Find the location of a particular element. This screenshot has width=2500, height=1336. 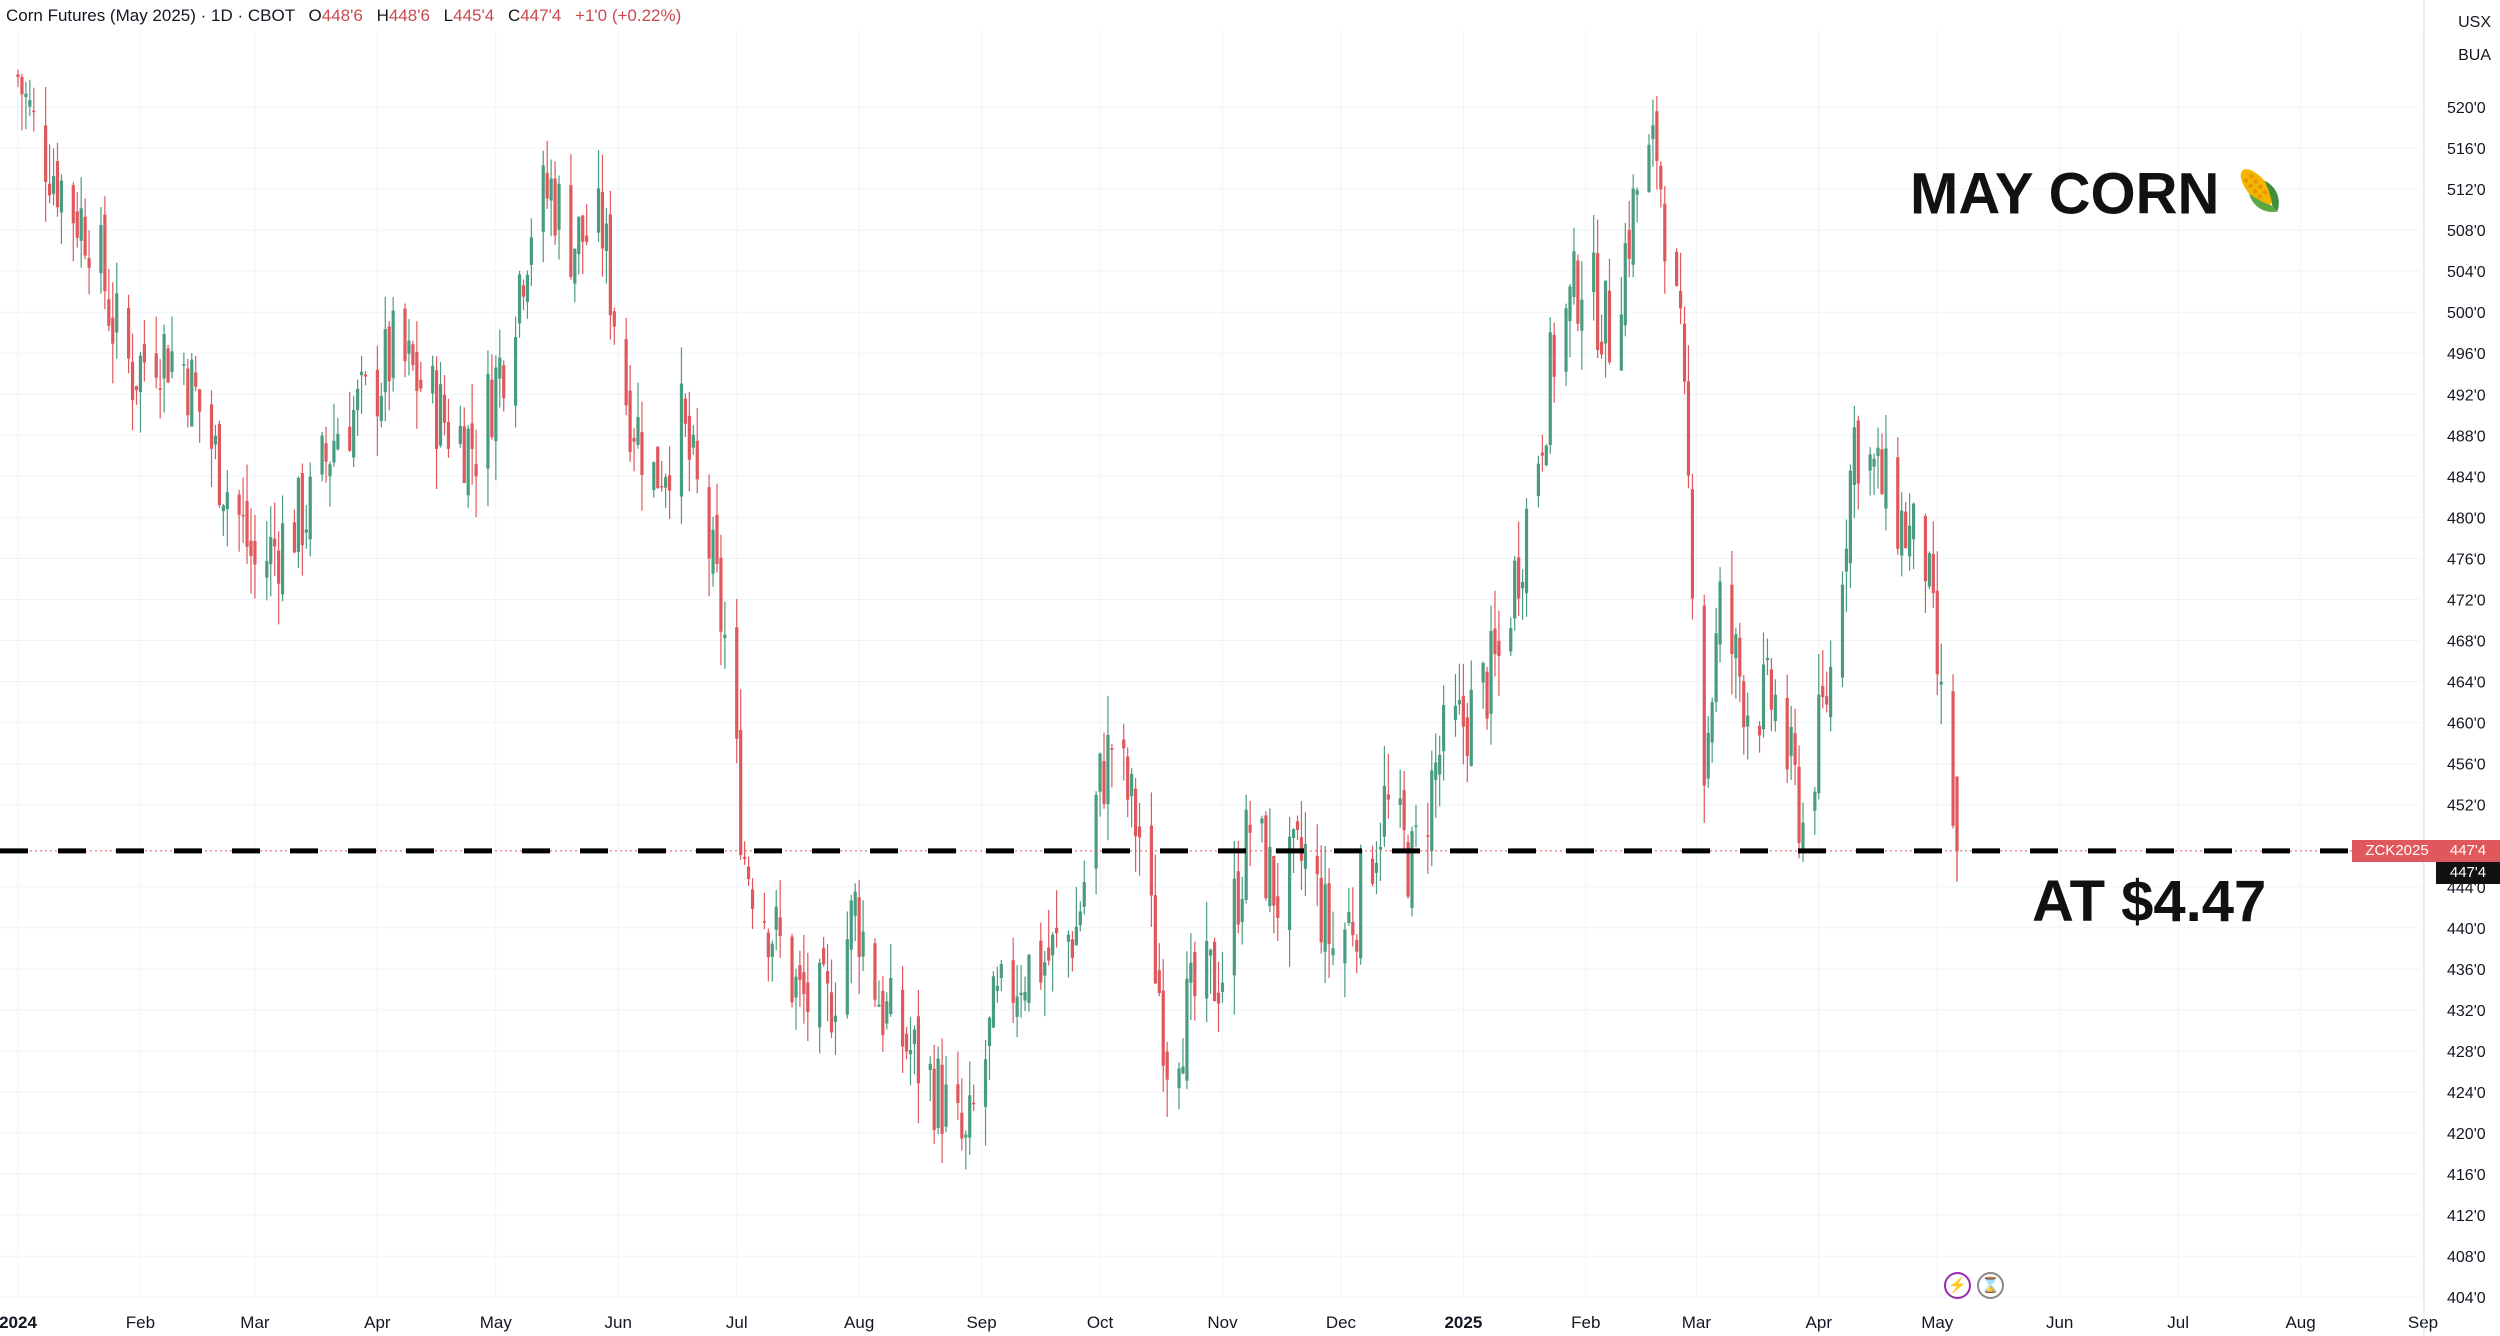

y-tick-label: 460'0 is located at coordinates (2466, 724).